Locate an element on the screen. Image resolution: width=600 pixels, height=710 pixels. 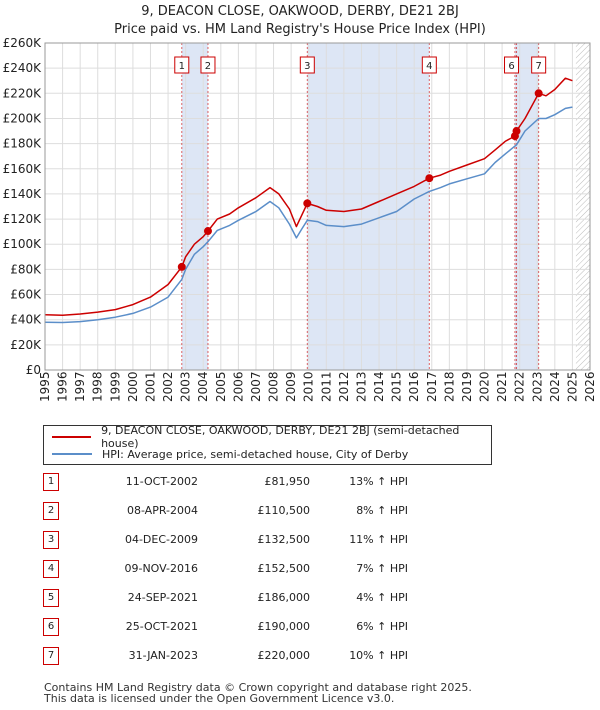
x-tick-label: 2009 is located at coordinates (291, 386).